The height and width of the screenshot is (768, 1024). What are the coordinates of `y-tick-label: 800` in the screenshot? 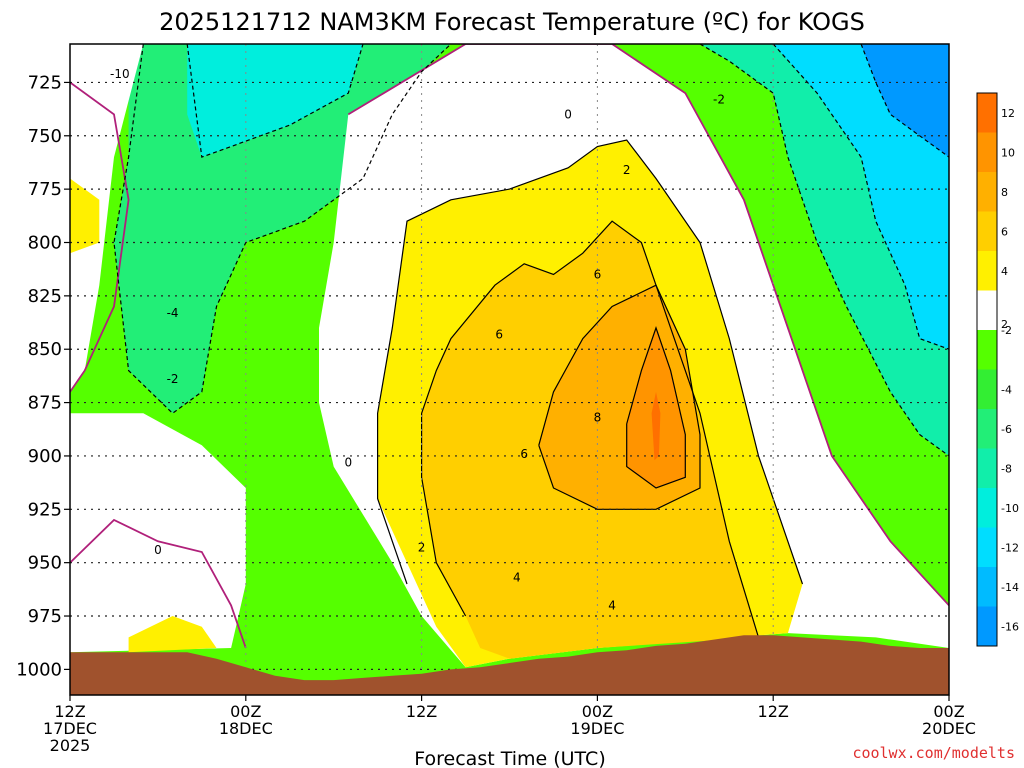 It's located at (45, 243).